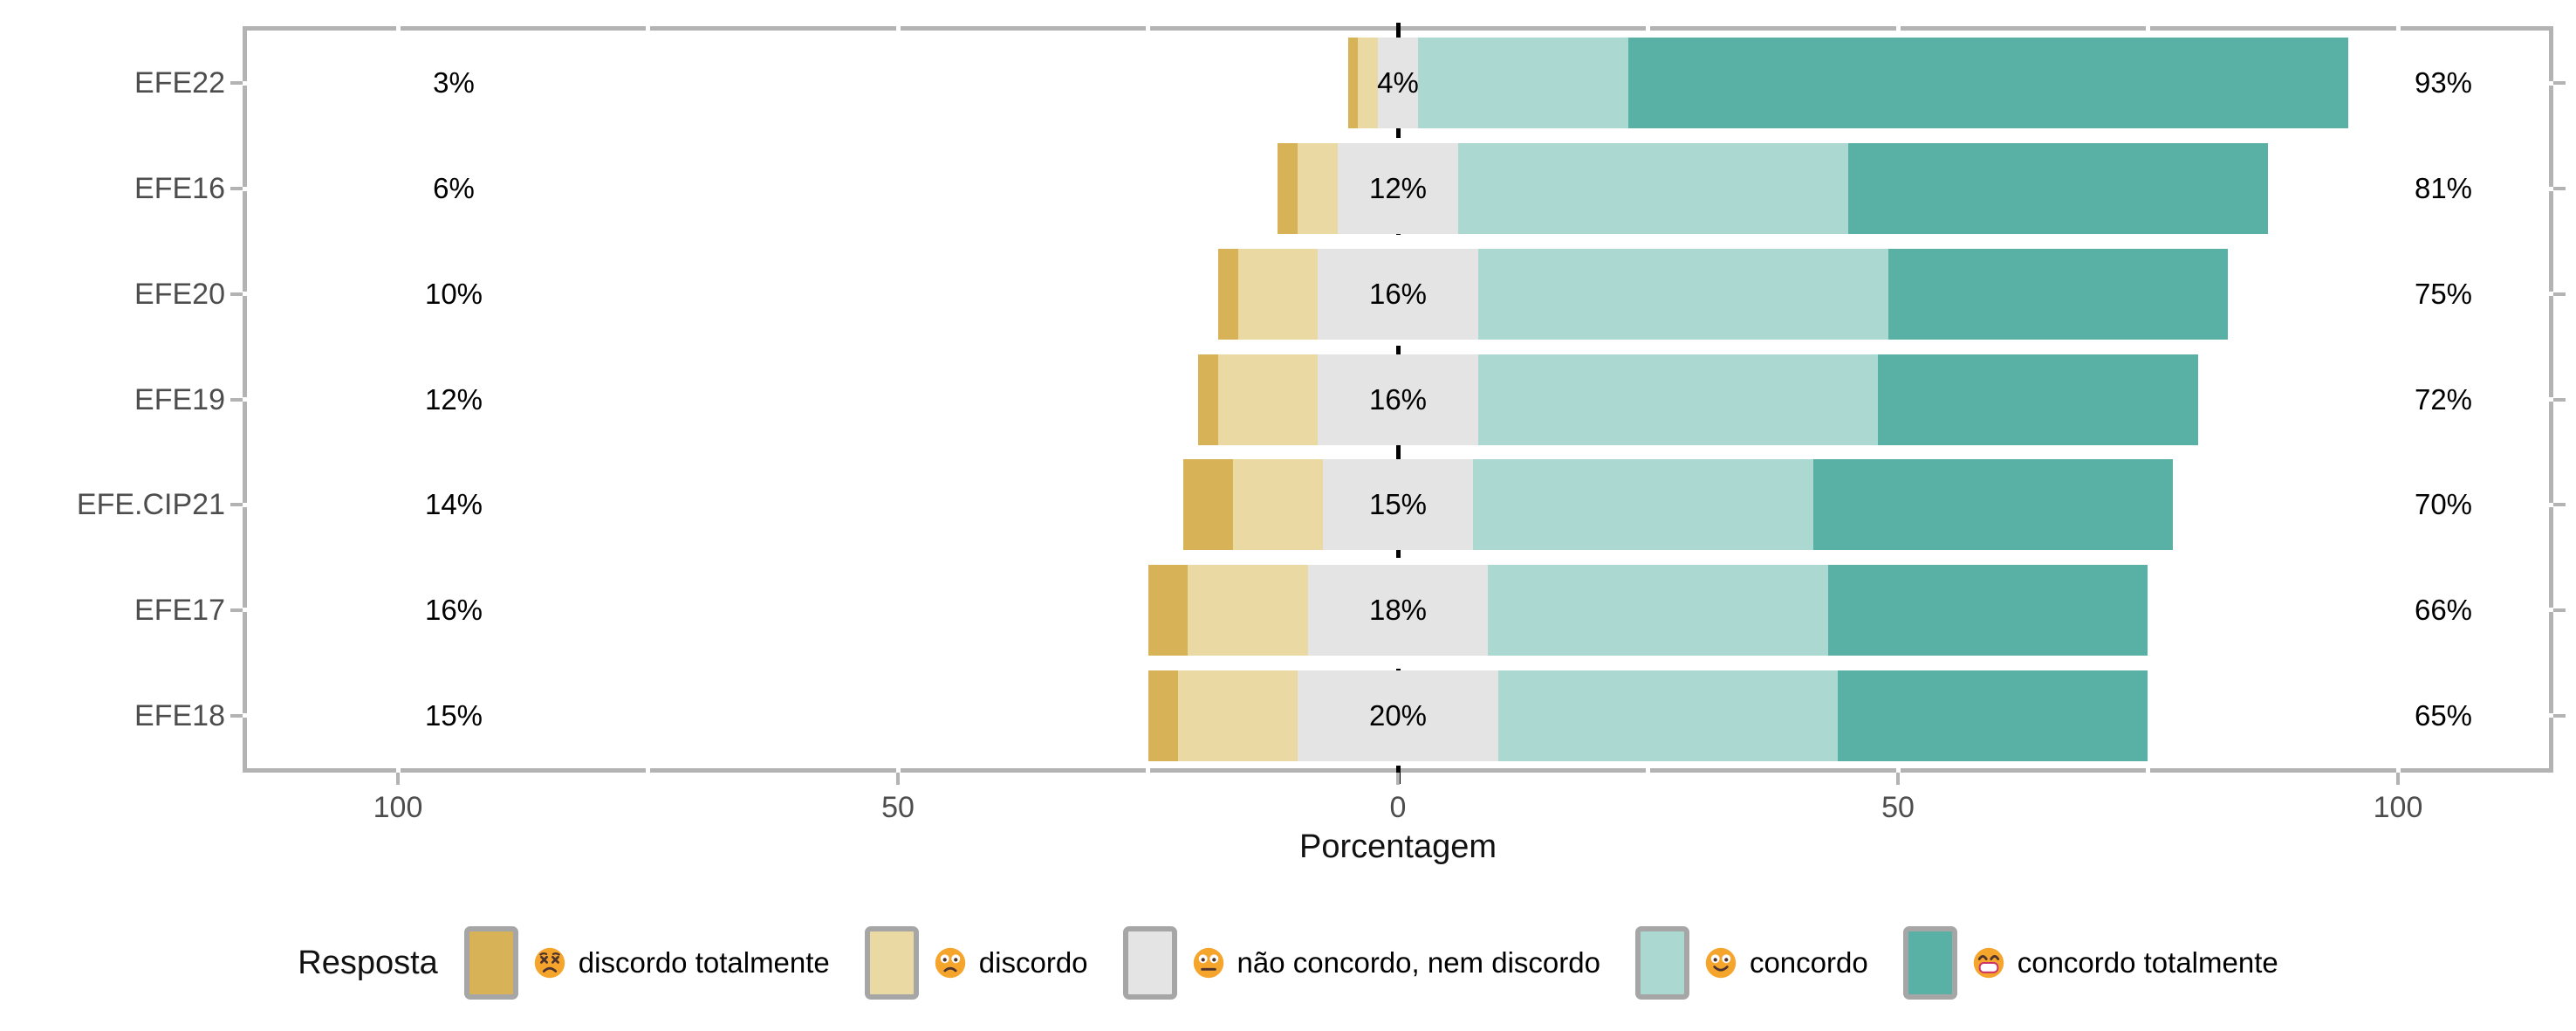 The image size is (2576, 1031). What do you see at coordinates (2147, 962) in the screenshot?
I see `legend-item-label: concordo totalmente` at bounding box center [2147, 962].